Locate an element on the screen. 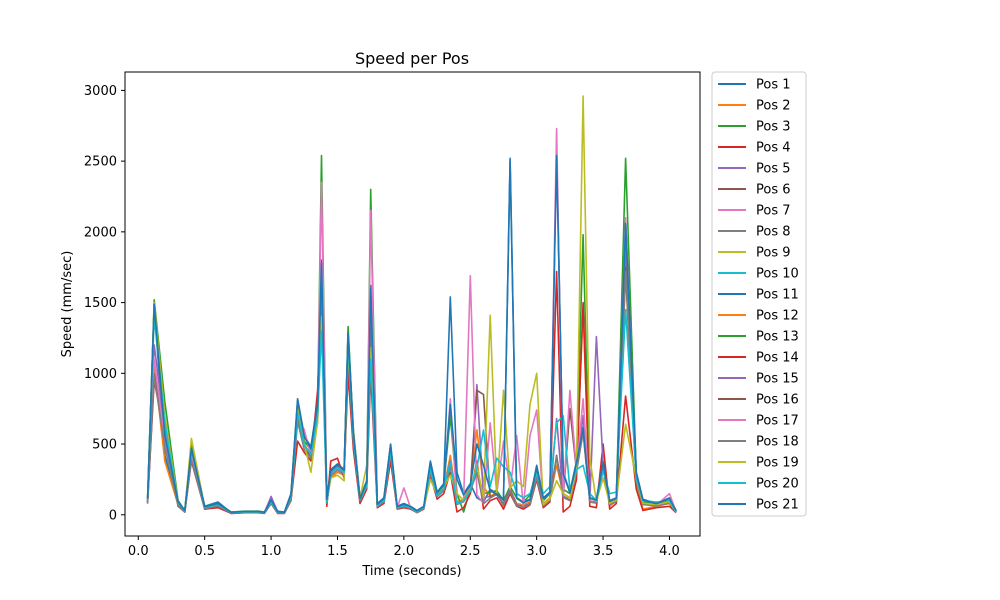  y-tick-label: 2000 is located at coordinates (100, 232).